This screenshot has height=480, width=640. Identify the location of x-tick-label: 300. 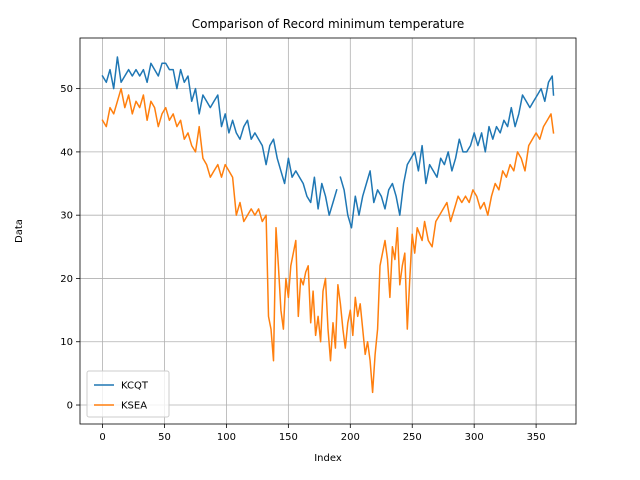
(474, 437).